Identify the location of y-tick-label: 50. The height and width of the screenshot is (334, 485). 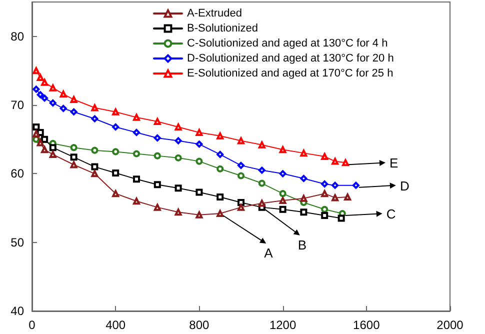
(17, 242).